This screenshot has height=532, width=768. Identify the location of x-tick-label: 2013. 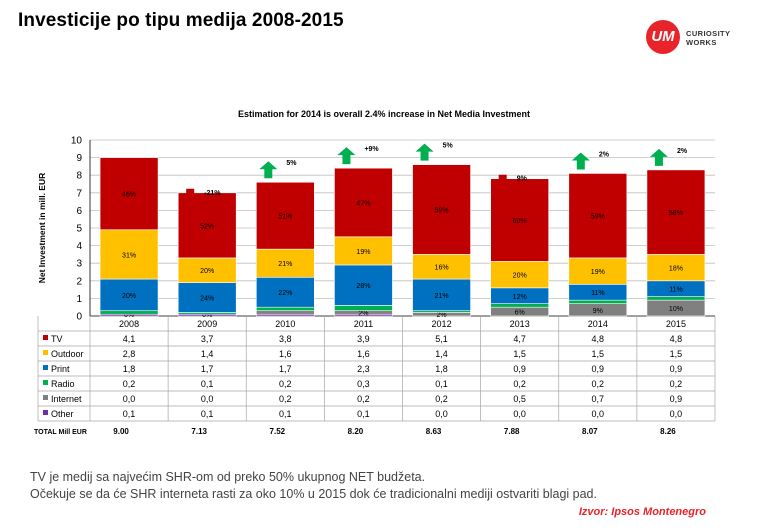
(520, 324).